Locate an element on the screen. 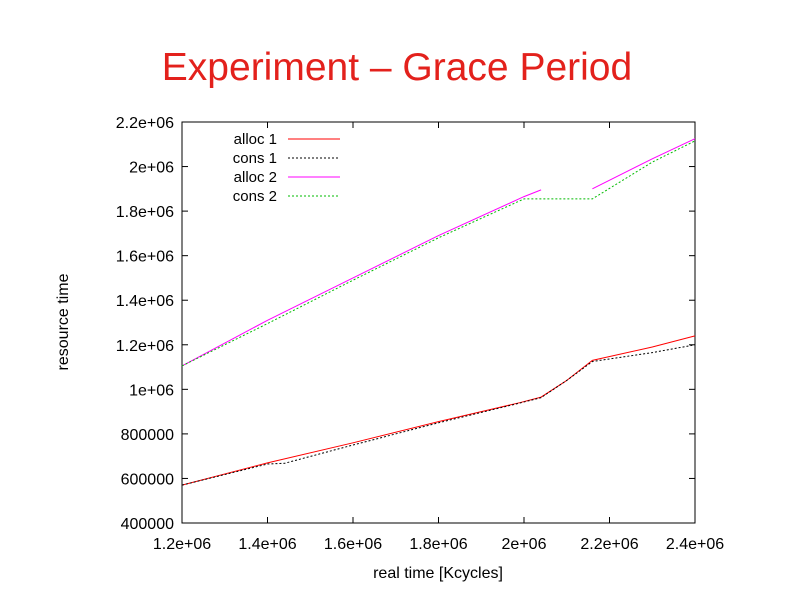 The image size is (794, 595). x-tick-label: 2e+06 is located at coordinates (524, 544).